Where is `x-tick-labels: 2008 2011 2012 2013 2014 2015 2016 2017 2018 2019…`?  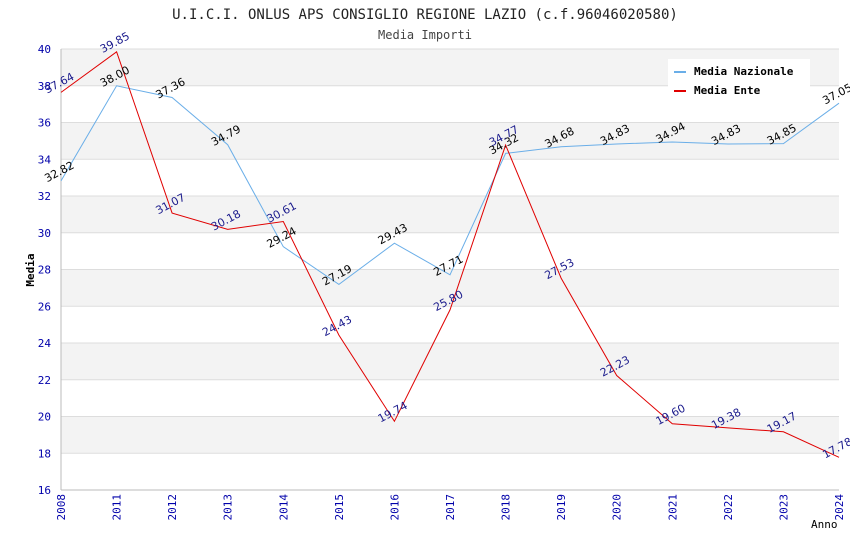 x-tick-labels: 2008 2011 2012 2013 2014 2015 2016 2017 2018 2019… is located at coordinates (450, 507).